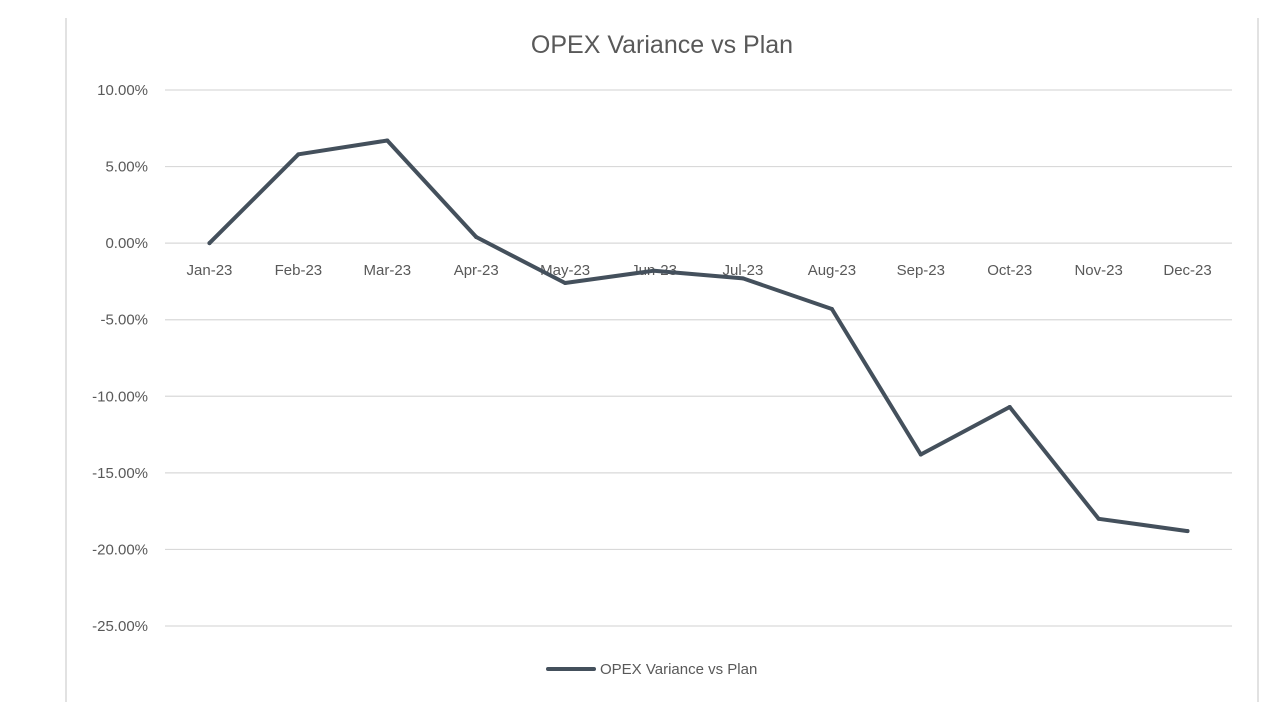  What do you see at coordinates (388, 270) in the screenshot?
I see `x-tick-label: Mar-23` at bounding box center [388, 270].